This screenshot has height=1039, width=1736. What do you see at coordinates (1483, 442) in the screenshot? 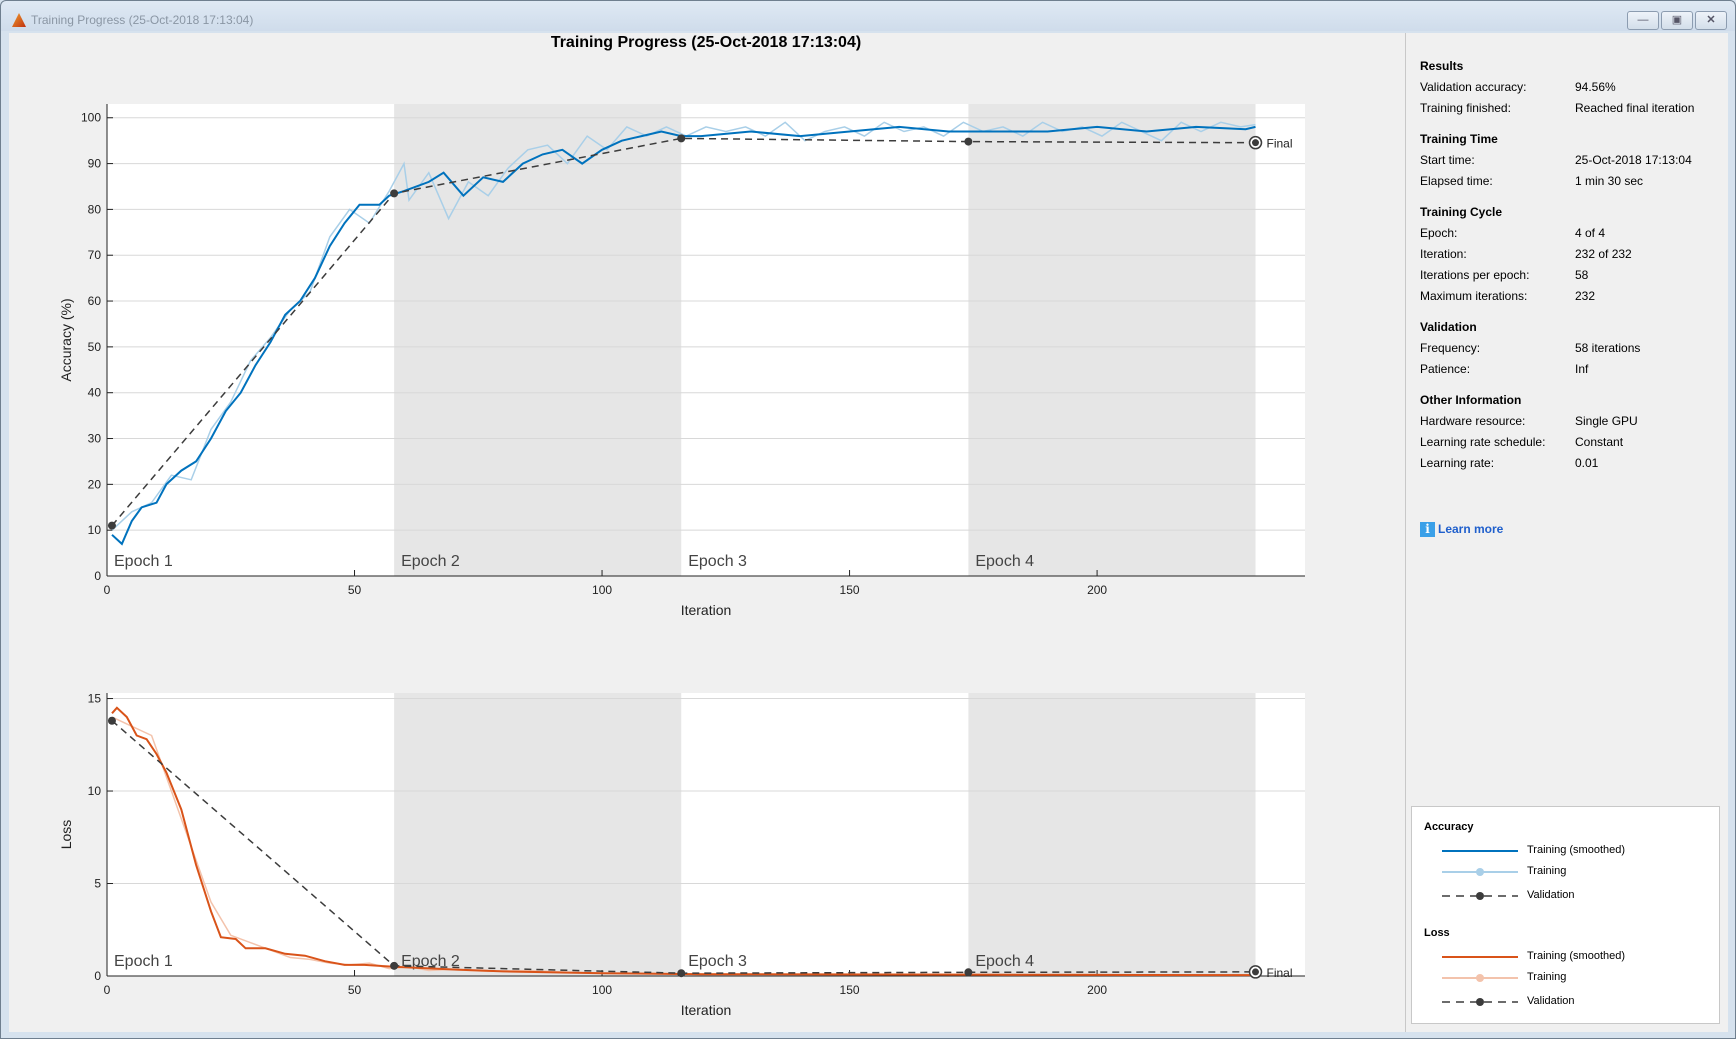
I see `info-label: Learning rate schedule:` at bounding box center [1483, 442].